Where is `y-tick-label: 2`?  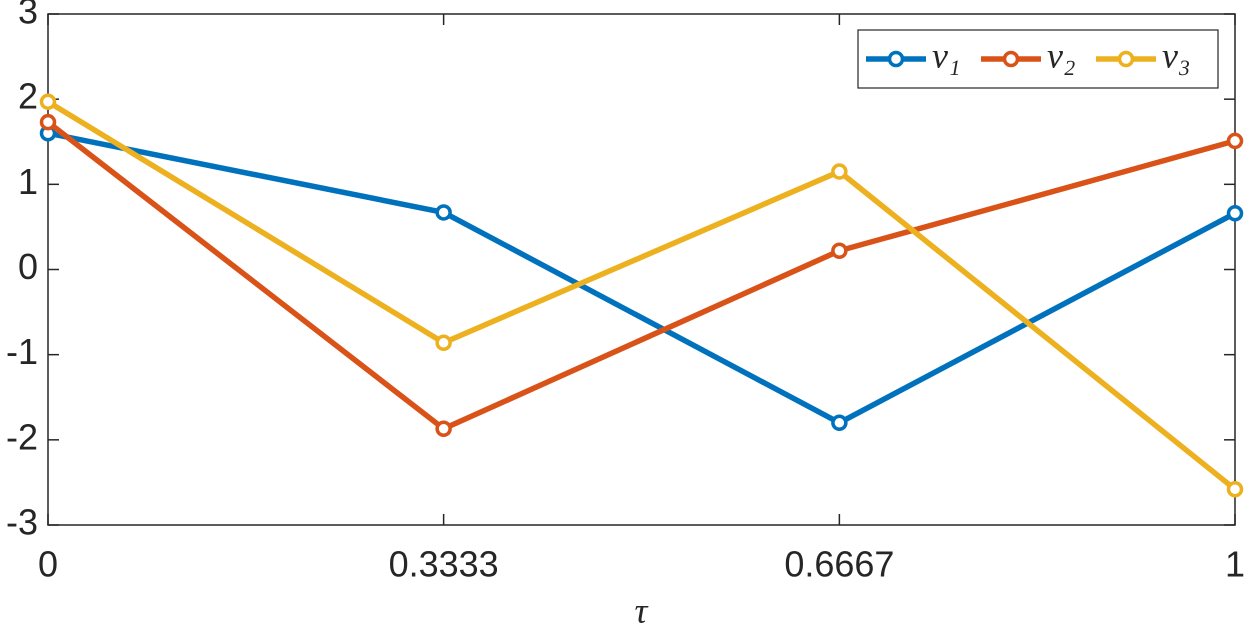 y-tick-label: 2 is located at coordinates (28, 96).